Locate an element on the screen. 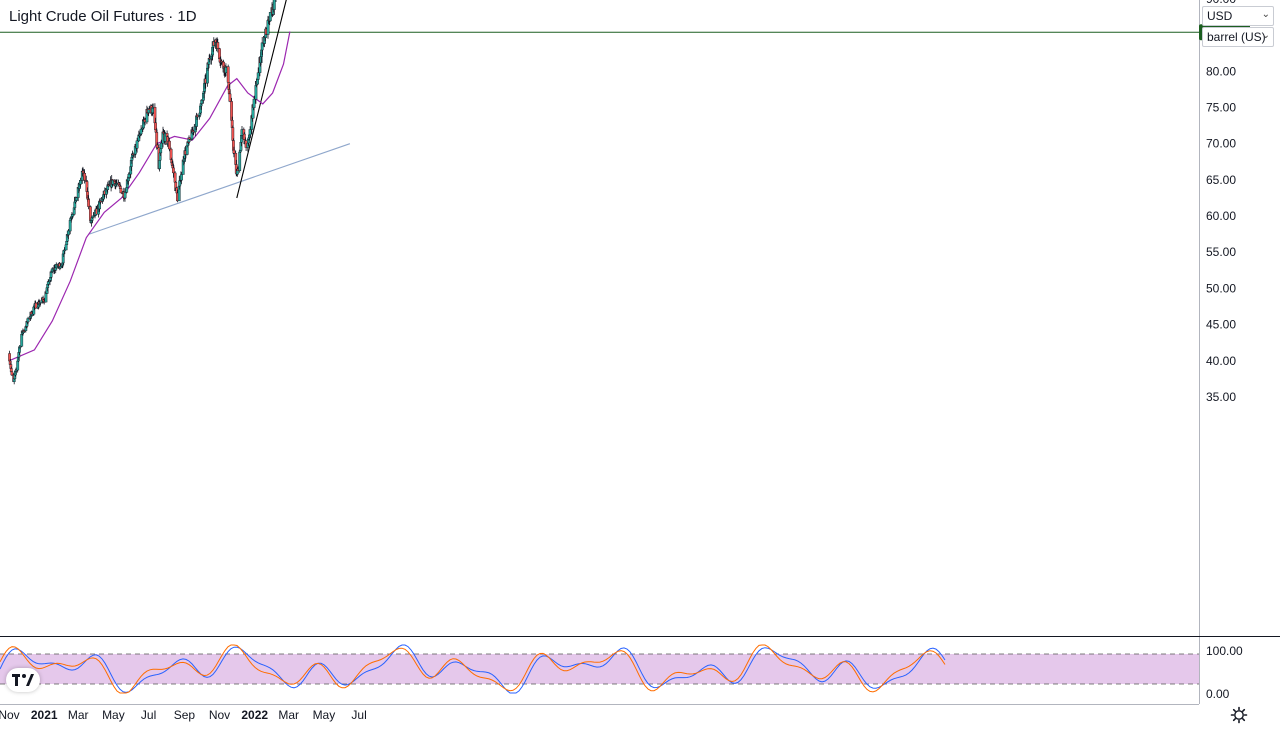  unit-value: barrel (US) is located at coordinates (1236, 37).